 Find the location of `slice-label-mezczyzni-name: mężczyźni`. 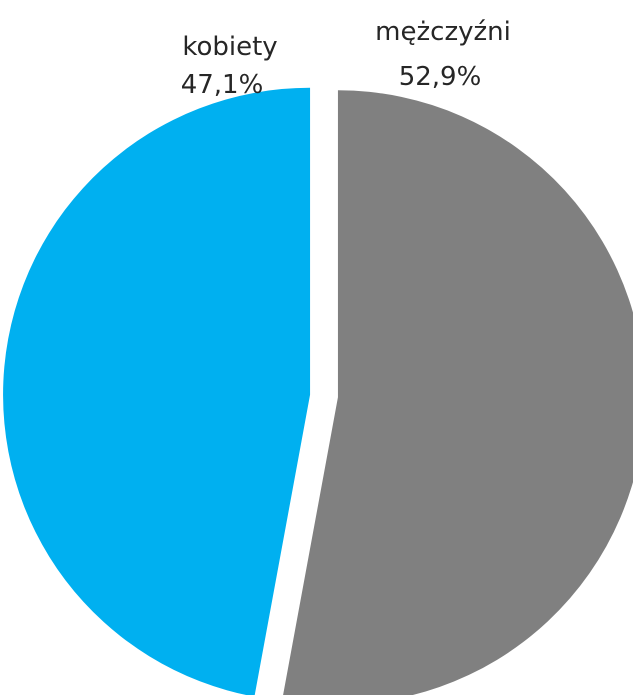

slice-label-mezczyzni-name: mężczyźni is located at coordinates (443, 32).